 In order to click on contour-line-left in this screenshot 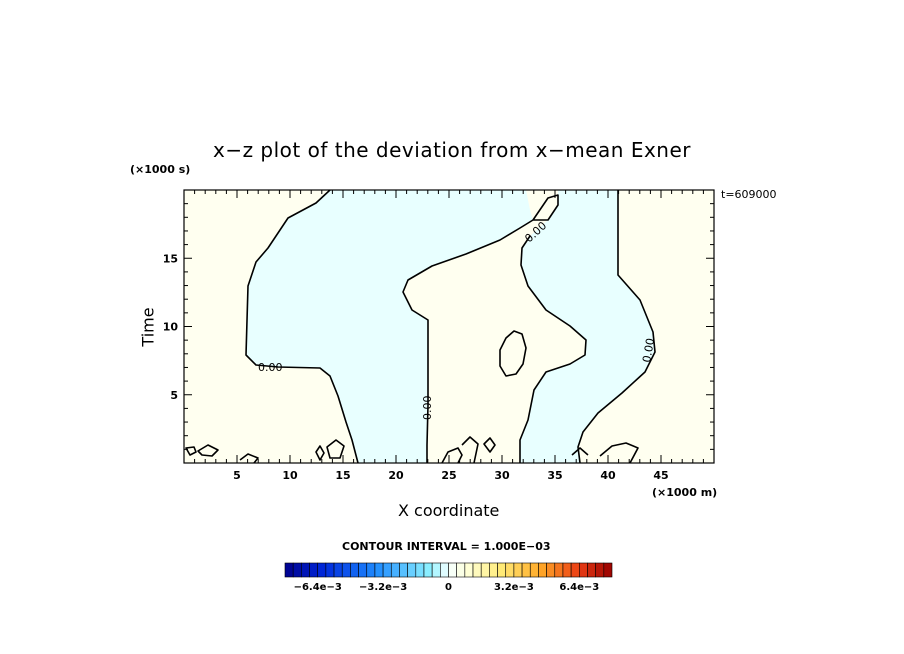, I will do `click(302, 326)`.